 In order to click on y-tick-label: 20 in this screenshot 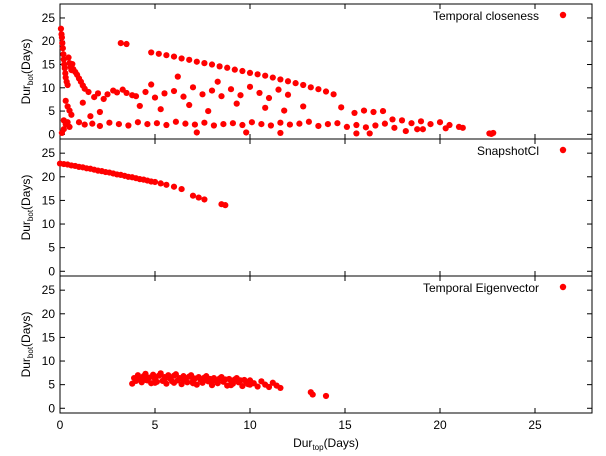, I will do `click(49, 41)`.